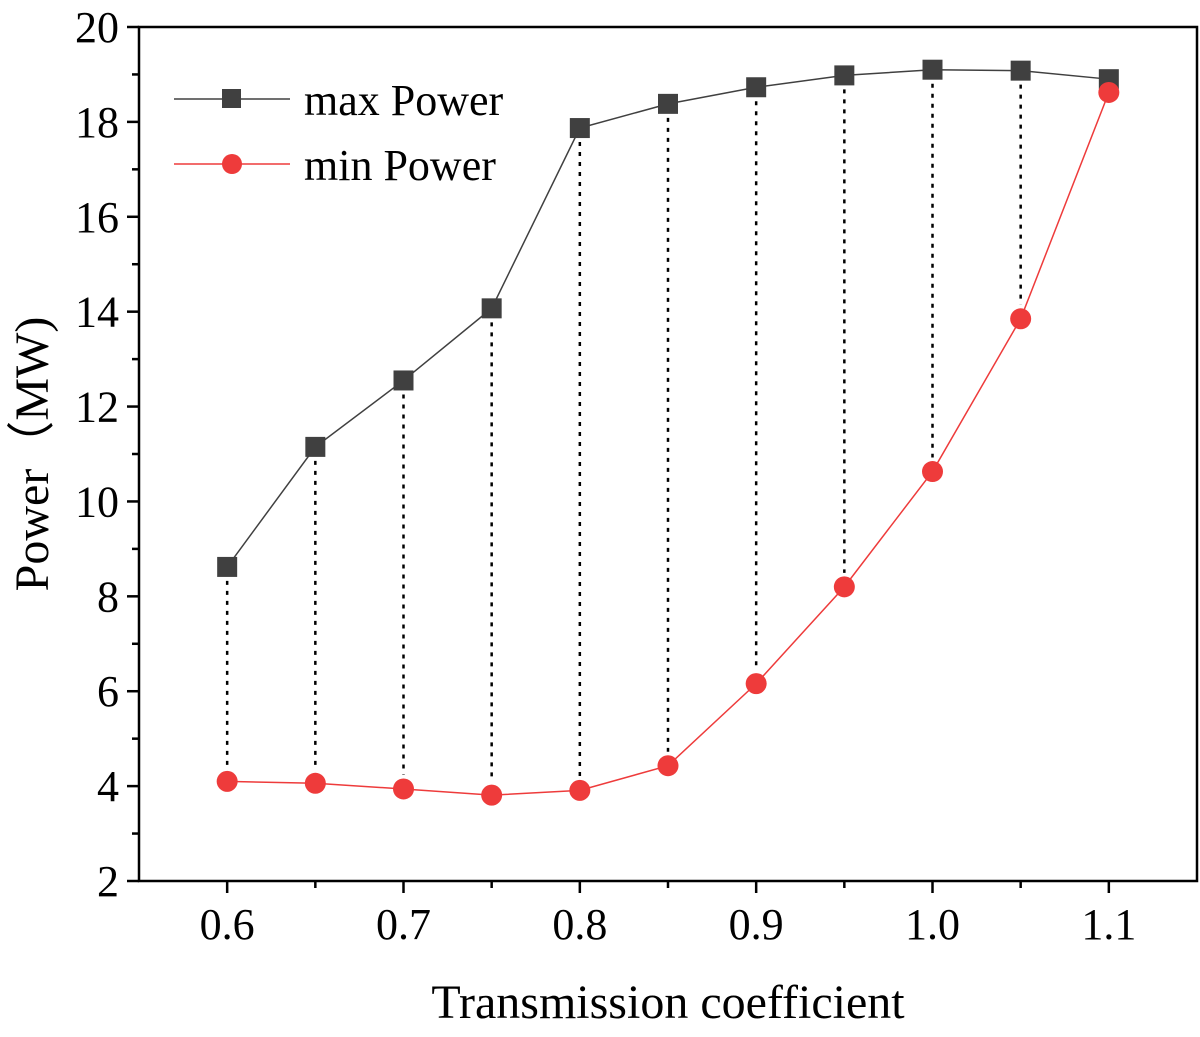 The width and height of the screenshot is (1200, 1037). I want to click on x-tick-label: 0.8, so click(579, 924).